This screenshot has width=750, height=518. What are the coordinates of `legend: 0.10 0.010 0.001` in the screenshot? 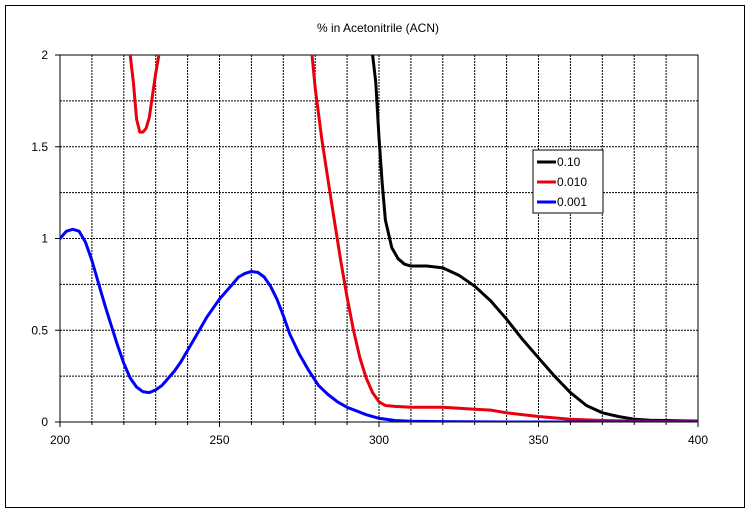 It's located at (568, 181).